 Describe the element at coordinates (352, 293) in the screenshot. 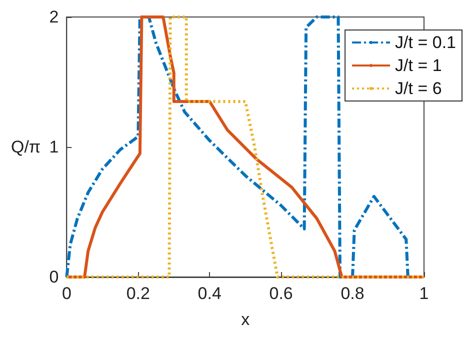

I see `x-tick-label: 0.8` at that location.